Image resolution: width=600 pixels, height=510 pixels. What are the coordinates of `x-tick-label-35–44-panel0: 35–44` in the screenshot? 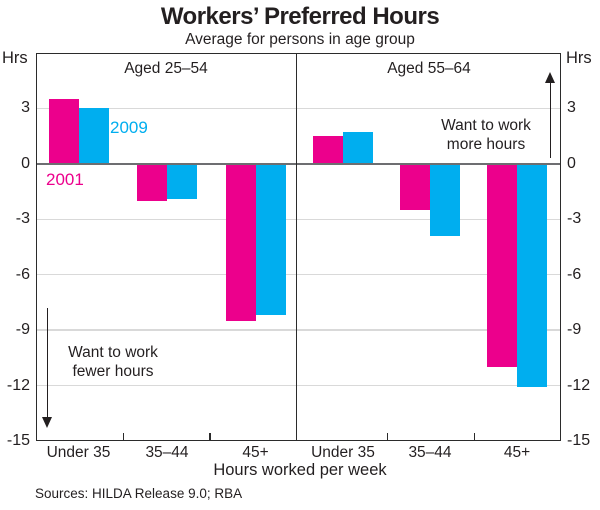 It's located at (167, 452).